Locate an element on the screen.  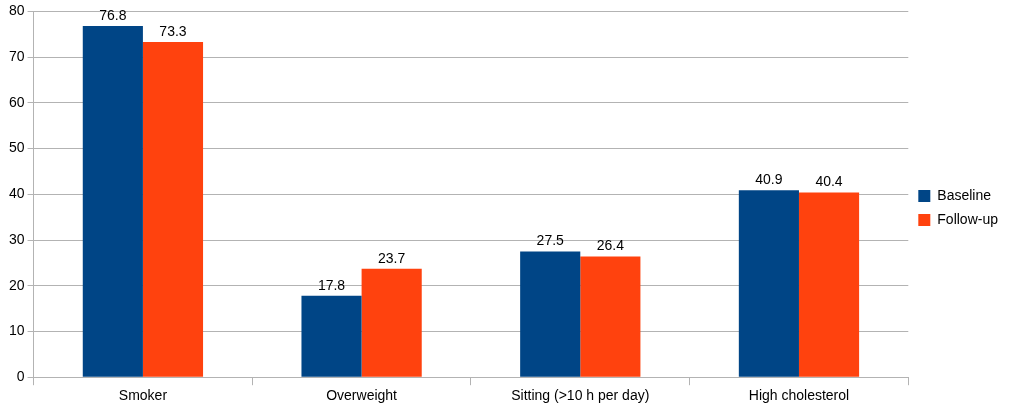
data-label: 23.7 is located at coordinates (392, 257).